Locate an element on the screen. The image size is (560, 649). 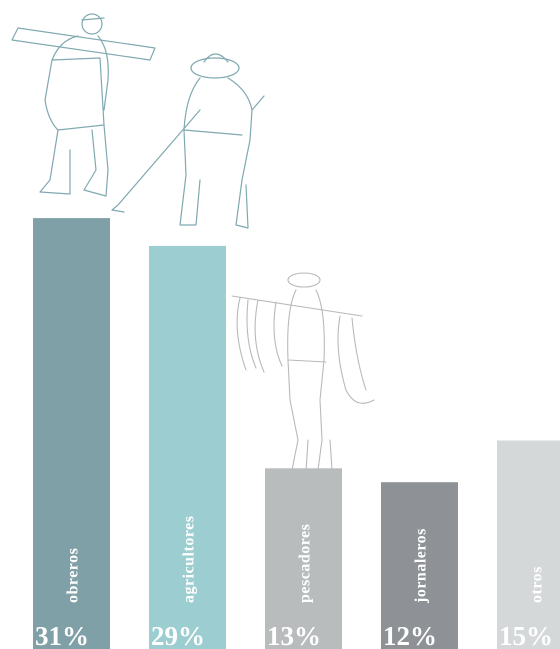
farmer-illustration is located at coordinates (188, 141).